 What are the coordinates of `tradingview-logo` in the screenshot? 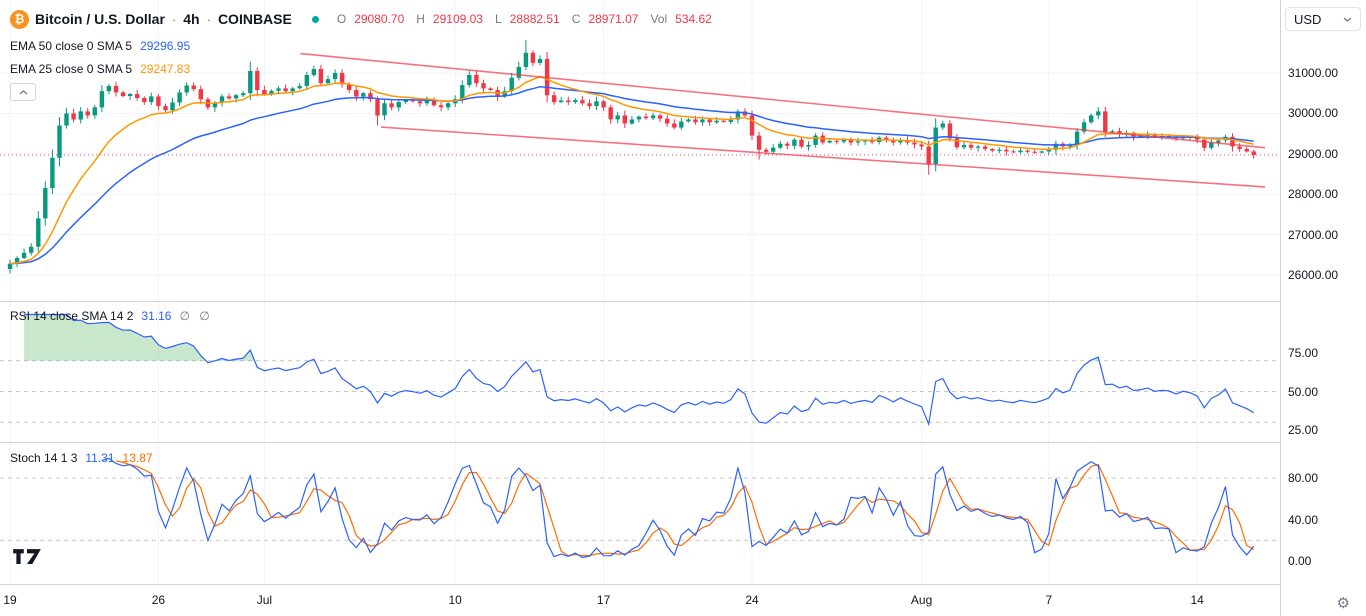 It's located at (27, 559).